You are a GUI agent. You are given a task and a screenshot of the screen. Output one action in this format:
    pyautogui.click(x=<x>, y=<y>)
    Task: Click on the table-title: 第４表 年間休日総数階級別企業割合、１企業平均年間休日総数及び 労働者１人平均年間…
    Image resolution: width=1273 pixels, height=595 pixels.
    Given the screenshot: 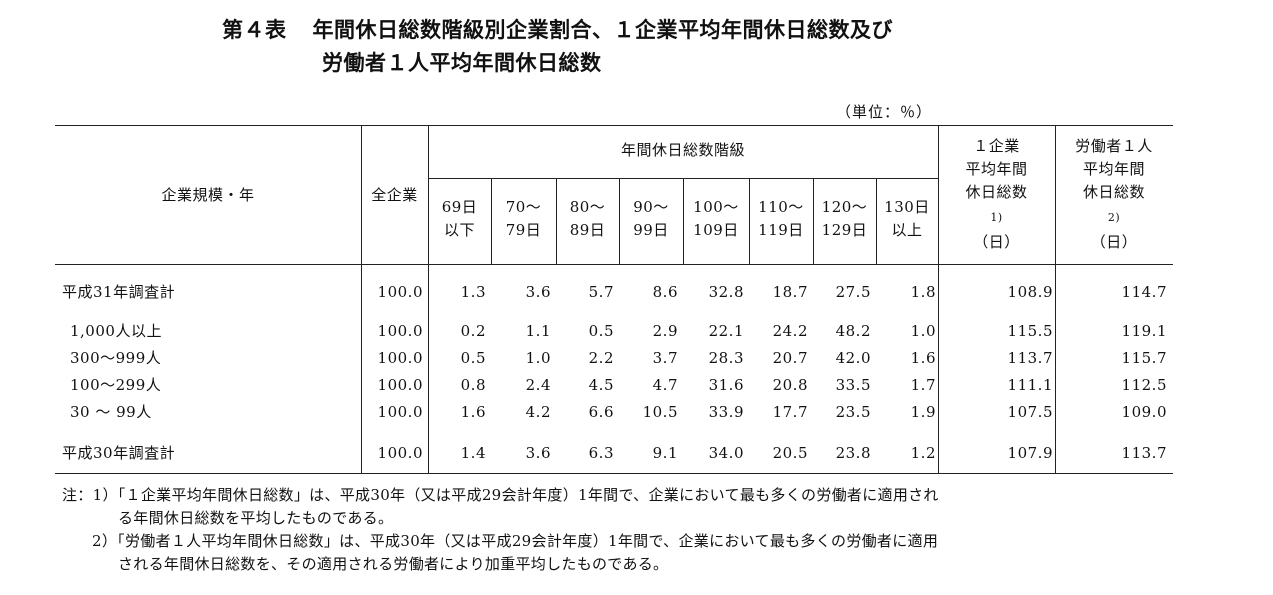 What is the action you would take?
    pyautogui.click(x=557, y=47)
    